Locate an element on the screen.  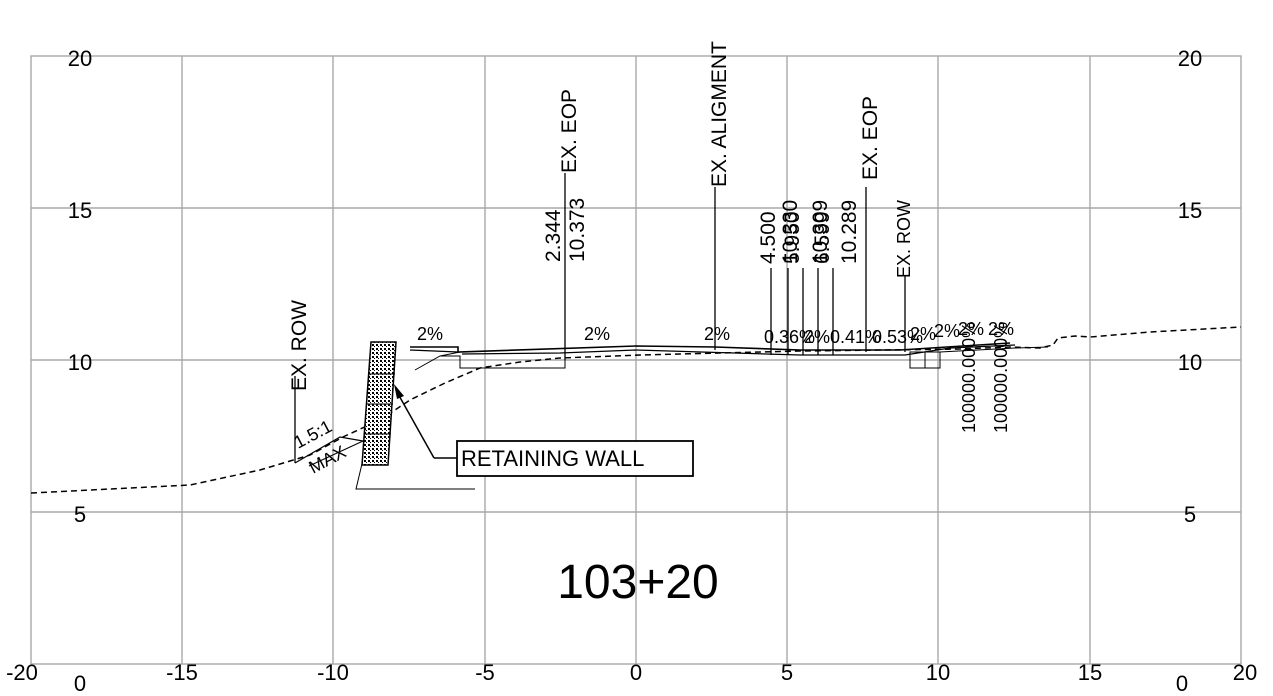
slope-max-label: MAX is located at coordinates (327, 460).